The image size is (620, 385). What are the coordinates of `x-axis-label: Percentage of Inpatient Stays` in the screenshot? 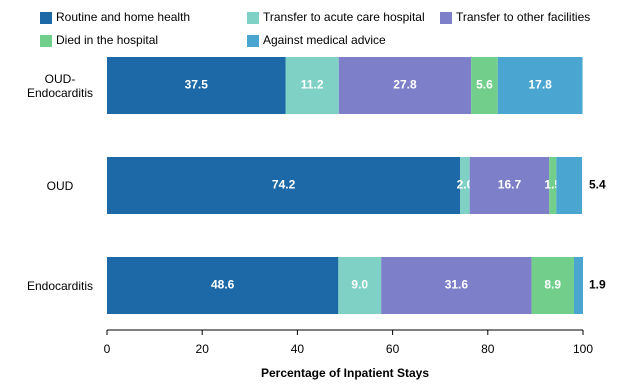 It's located at (345, 373).